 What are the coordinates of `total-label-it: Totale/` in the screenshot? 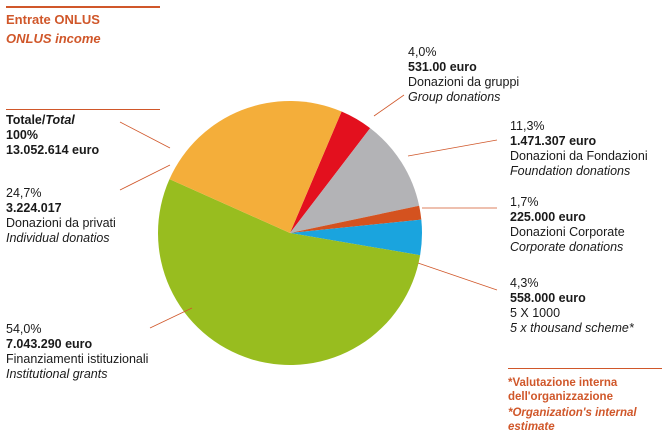 It's located at (26, 120).